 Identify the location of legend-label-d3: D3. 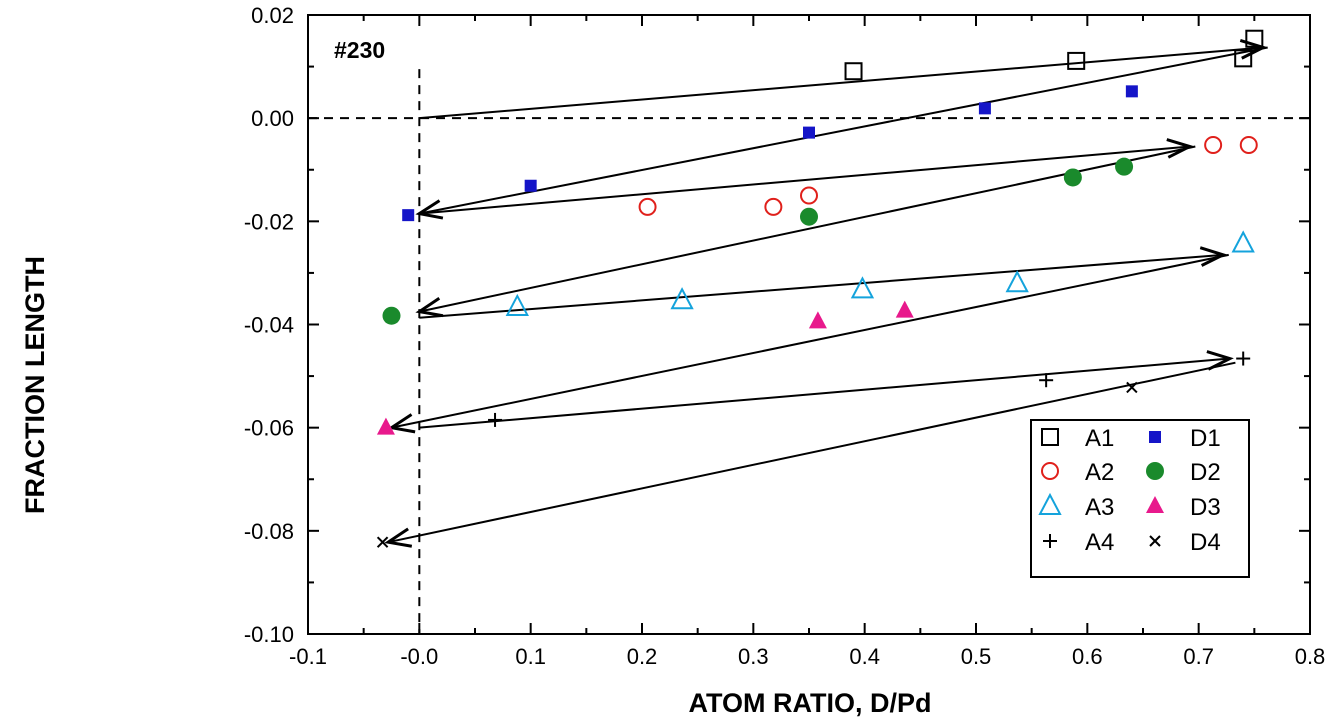
(1205, 507).